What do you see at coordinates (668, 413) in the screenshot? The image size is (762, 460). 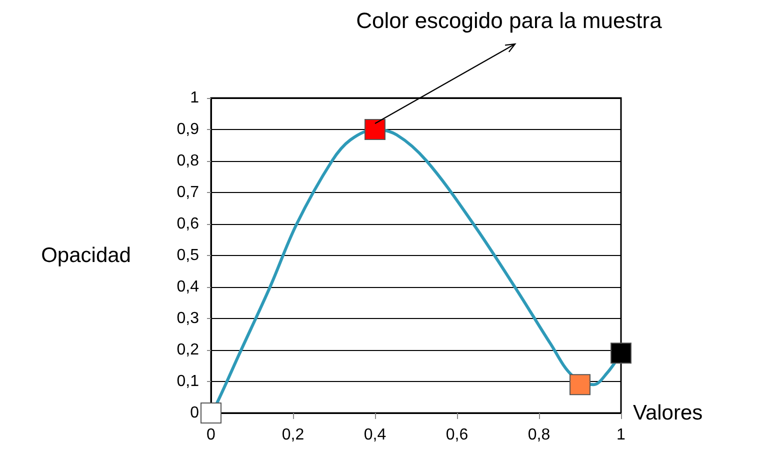 I see `x-axis-title: Valores` at bounding box center [668, 413].